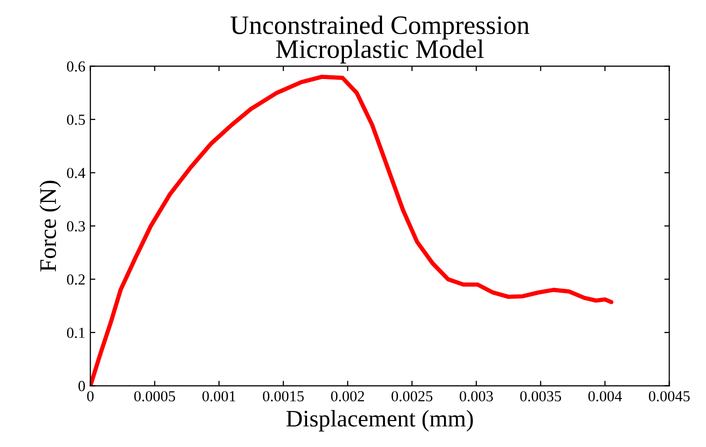 This screenshot has height=447, width=706. Describe the element at coordinates (605, 396) in the screenshot. I see `x-tick-label: 0.004` at that location.